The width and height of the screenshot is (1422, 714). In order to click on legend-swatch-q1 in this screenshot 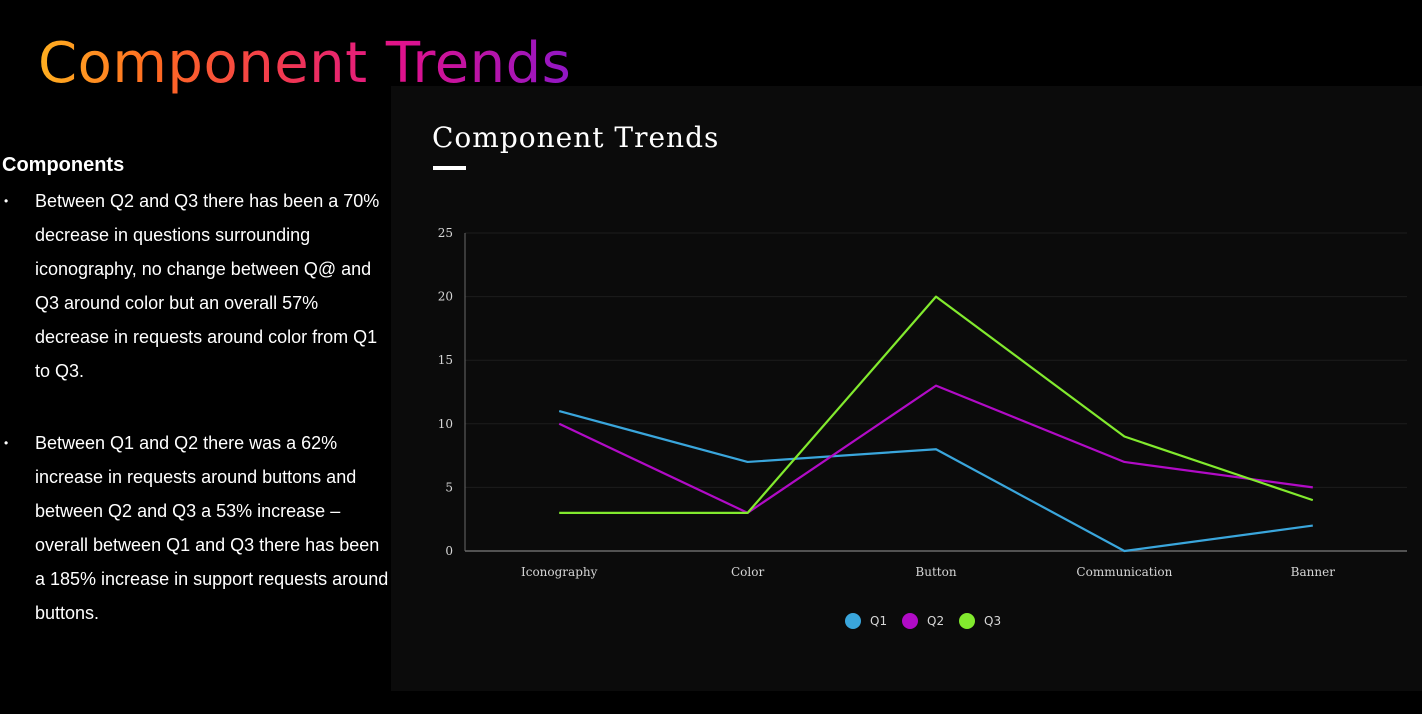, I will do `click(853, 621)`.